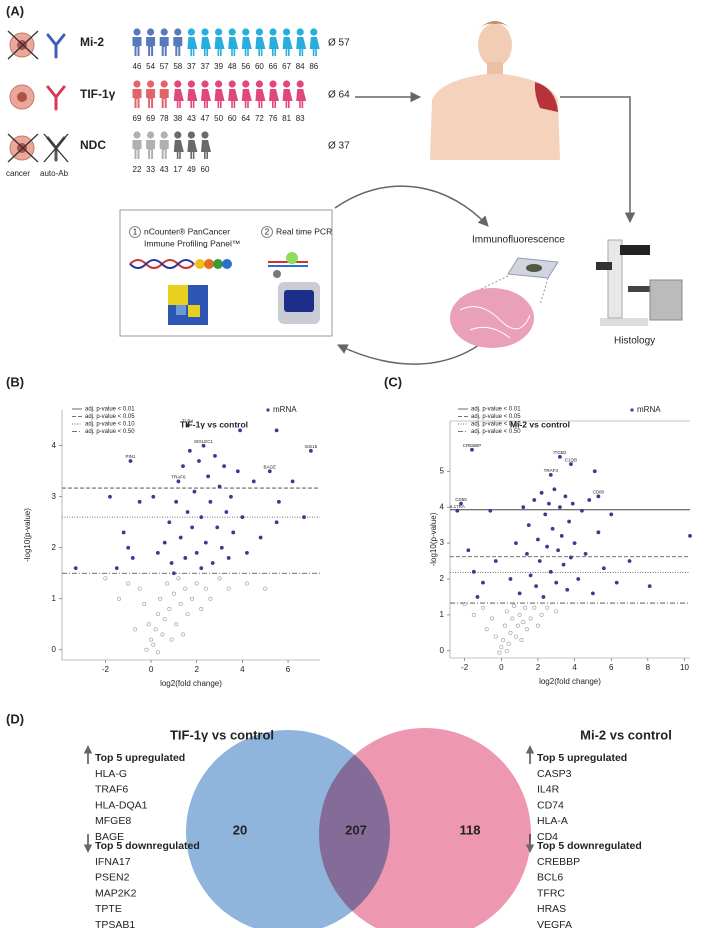  I want to click on gene-label: CD55, so click(461, 499).